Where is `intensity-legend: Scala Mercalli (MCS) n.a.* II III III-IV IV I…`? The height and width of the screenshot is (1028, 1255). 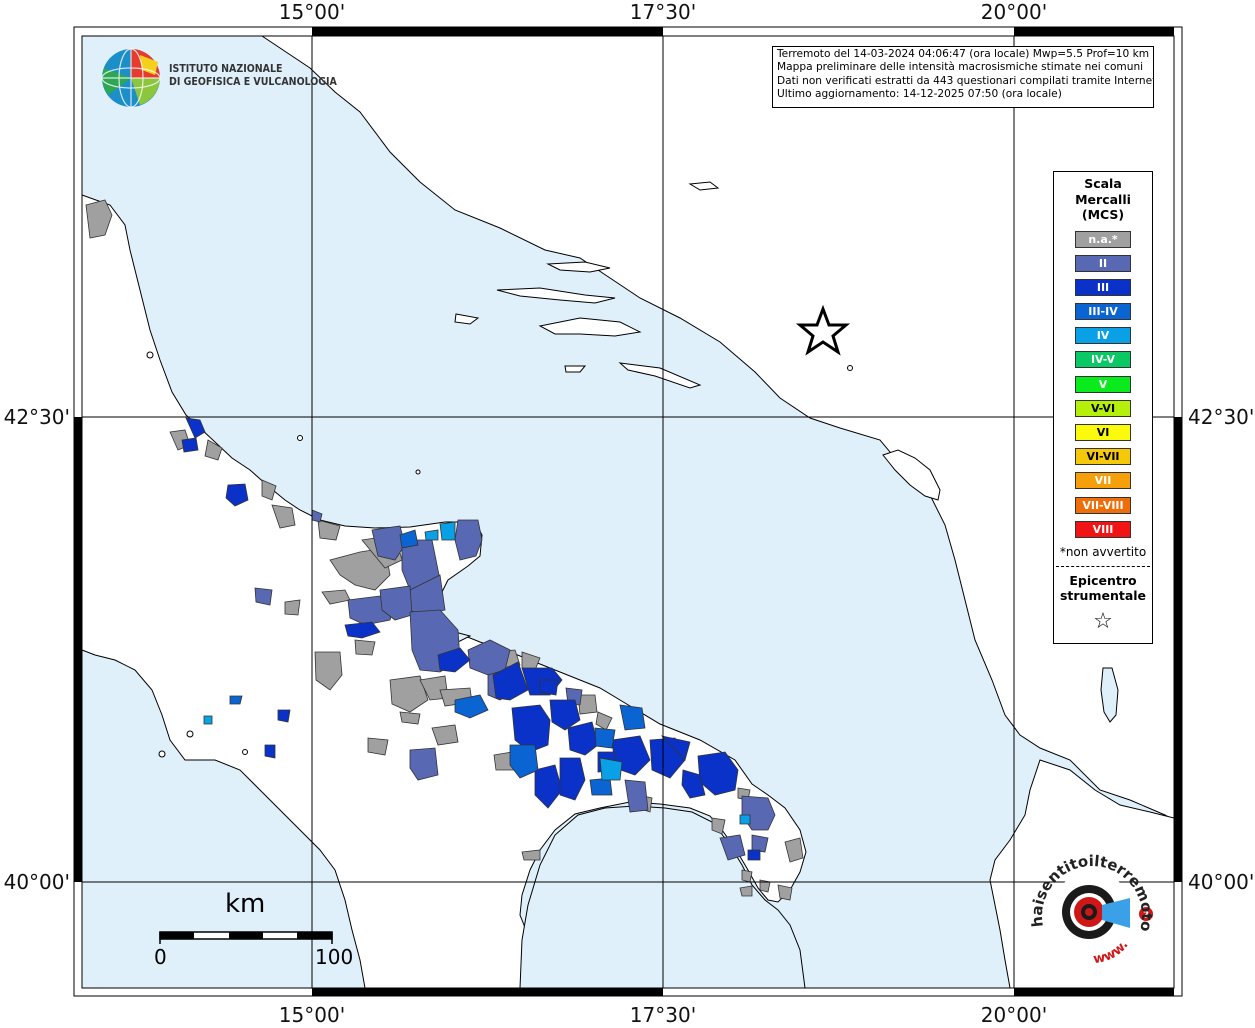 intensity-legend: Scala Mercalli (MCS) n.a.* II III III-IV IV I… is located at coordinates (1103, 407).